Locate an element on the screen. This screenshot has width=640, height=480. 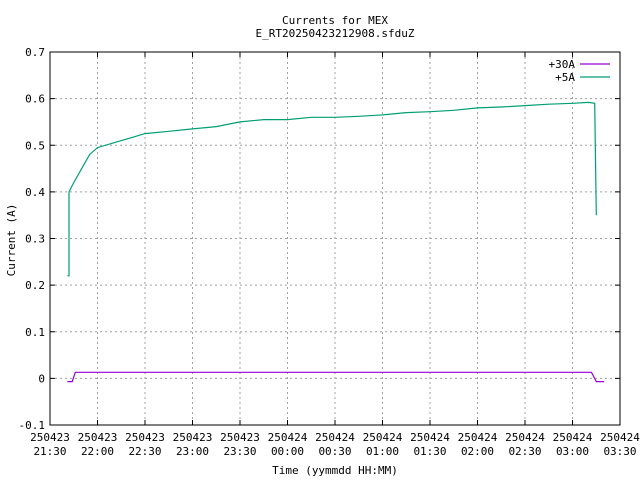
x-tick-label-time: 00:30 is located at coordinates (334, 451).